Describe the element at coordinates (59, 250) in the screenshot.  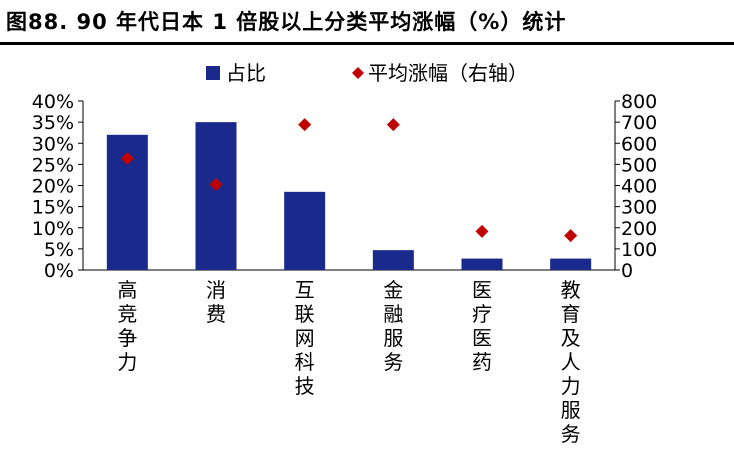
I see `left-tick-label: 5%` at that location.